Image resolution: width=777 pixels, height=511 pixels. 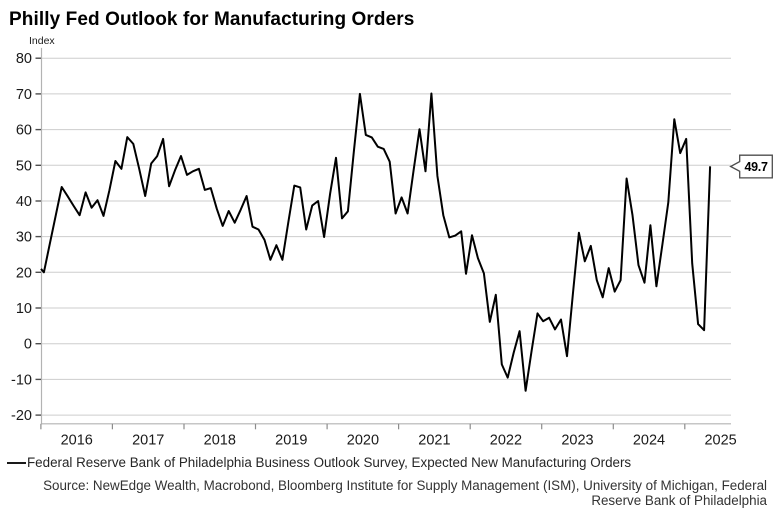 I want to click on svg-text: 2021, so click(x=434, y=441).